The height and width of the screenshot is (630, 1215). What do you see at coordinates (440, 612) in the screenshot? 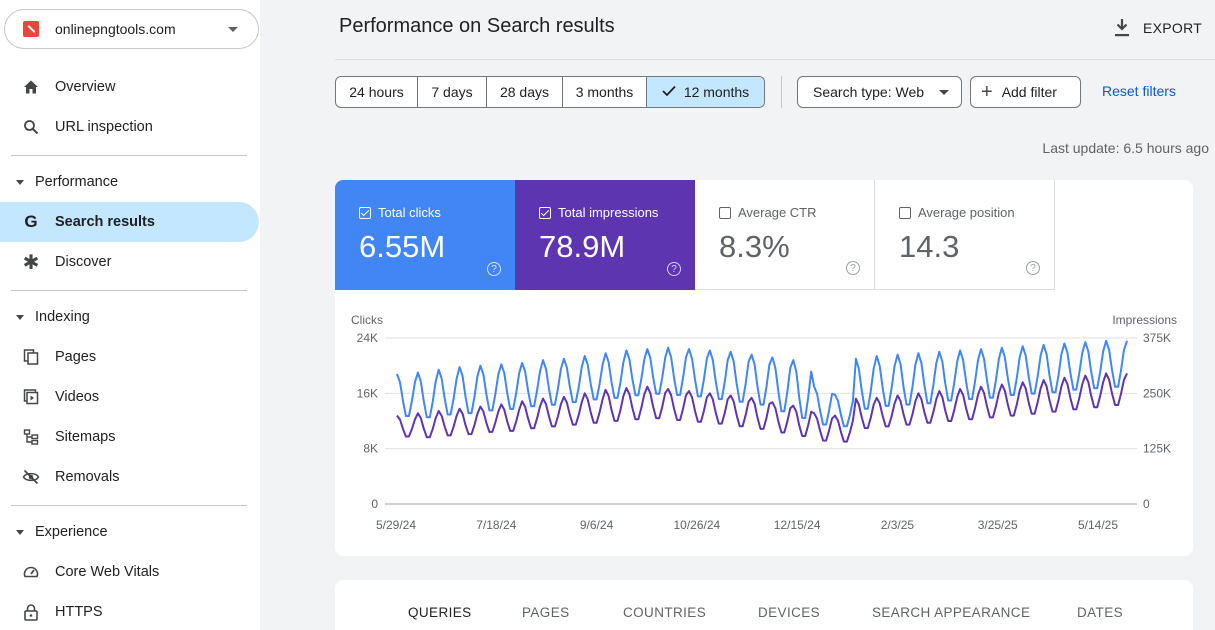
I see `tab-queries: QUERIES` at bounding box center [440, 612].